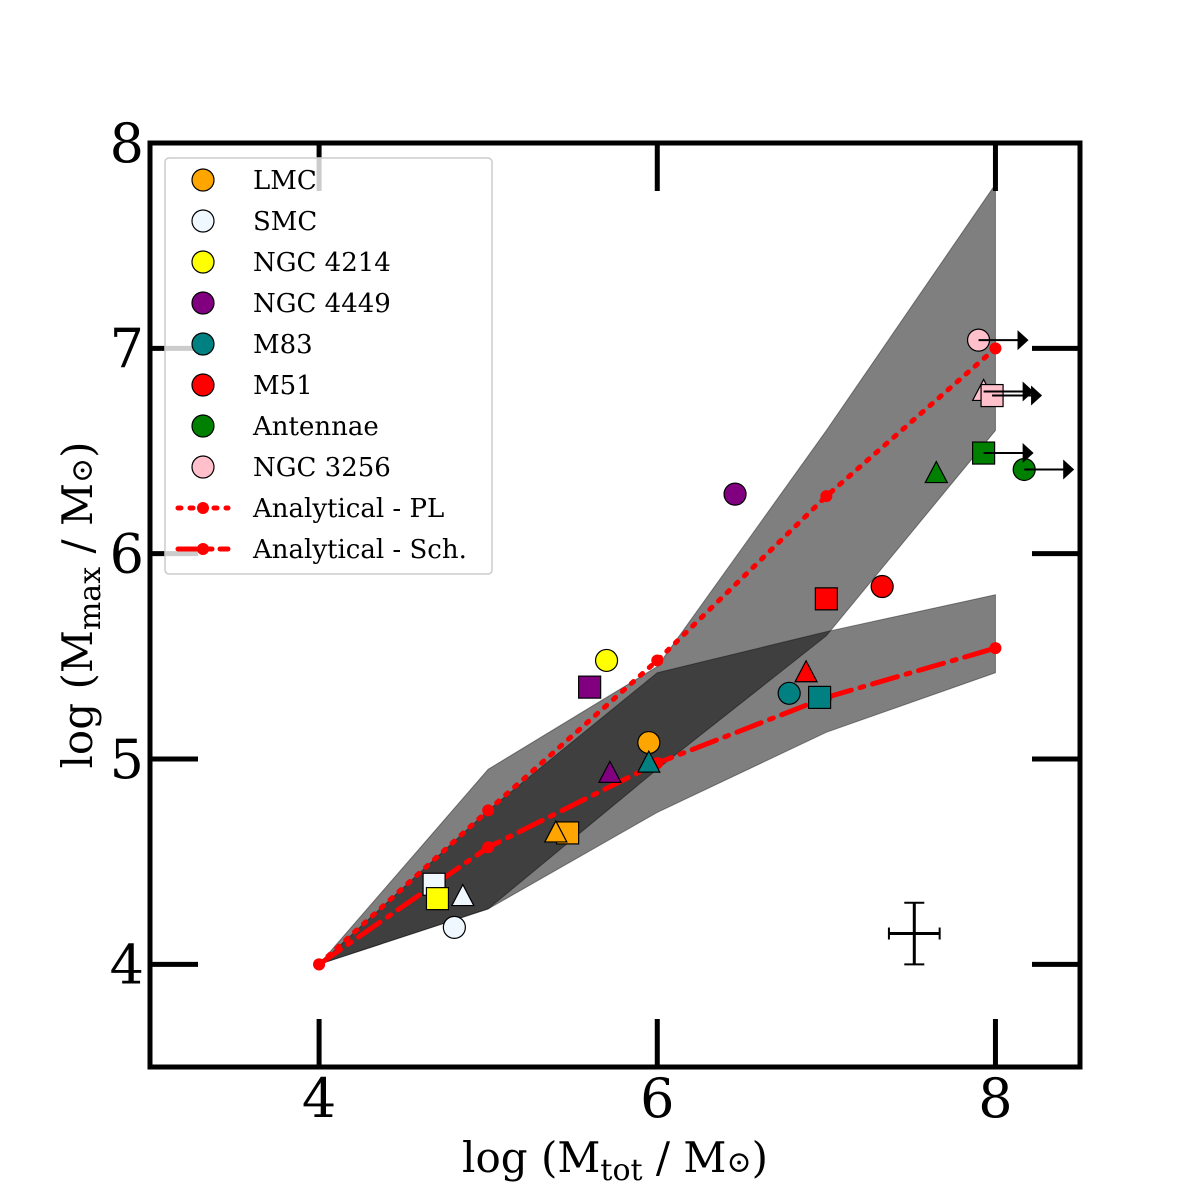 Image resolution: width=1200 pixels, height=1200 pixels. I want to click on y-tick-label: 6, so click(127, 554).